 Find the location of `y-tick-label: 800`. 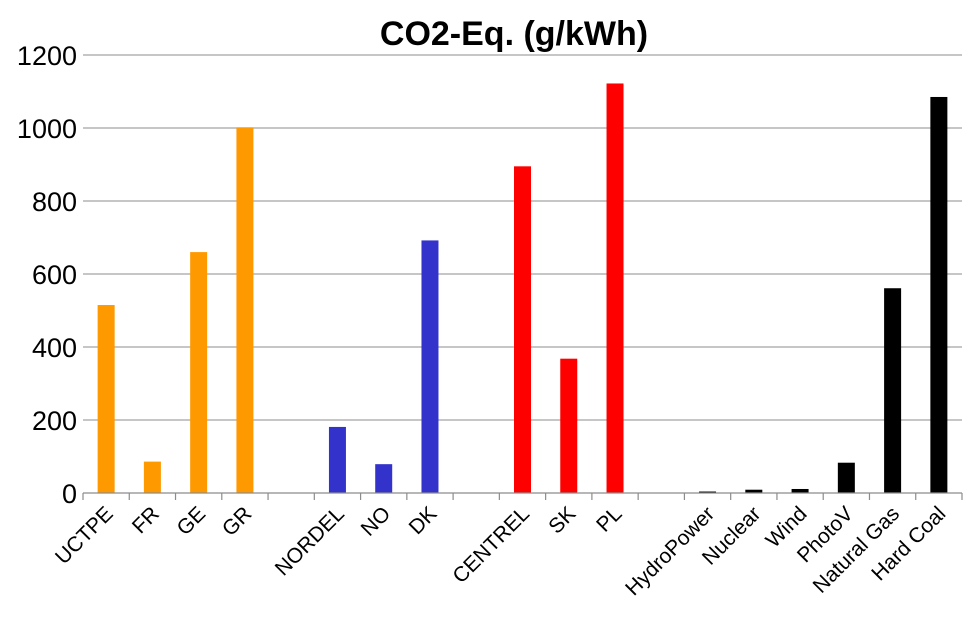

y-tick-label: 800 is located at coordinates (54, 202).